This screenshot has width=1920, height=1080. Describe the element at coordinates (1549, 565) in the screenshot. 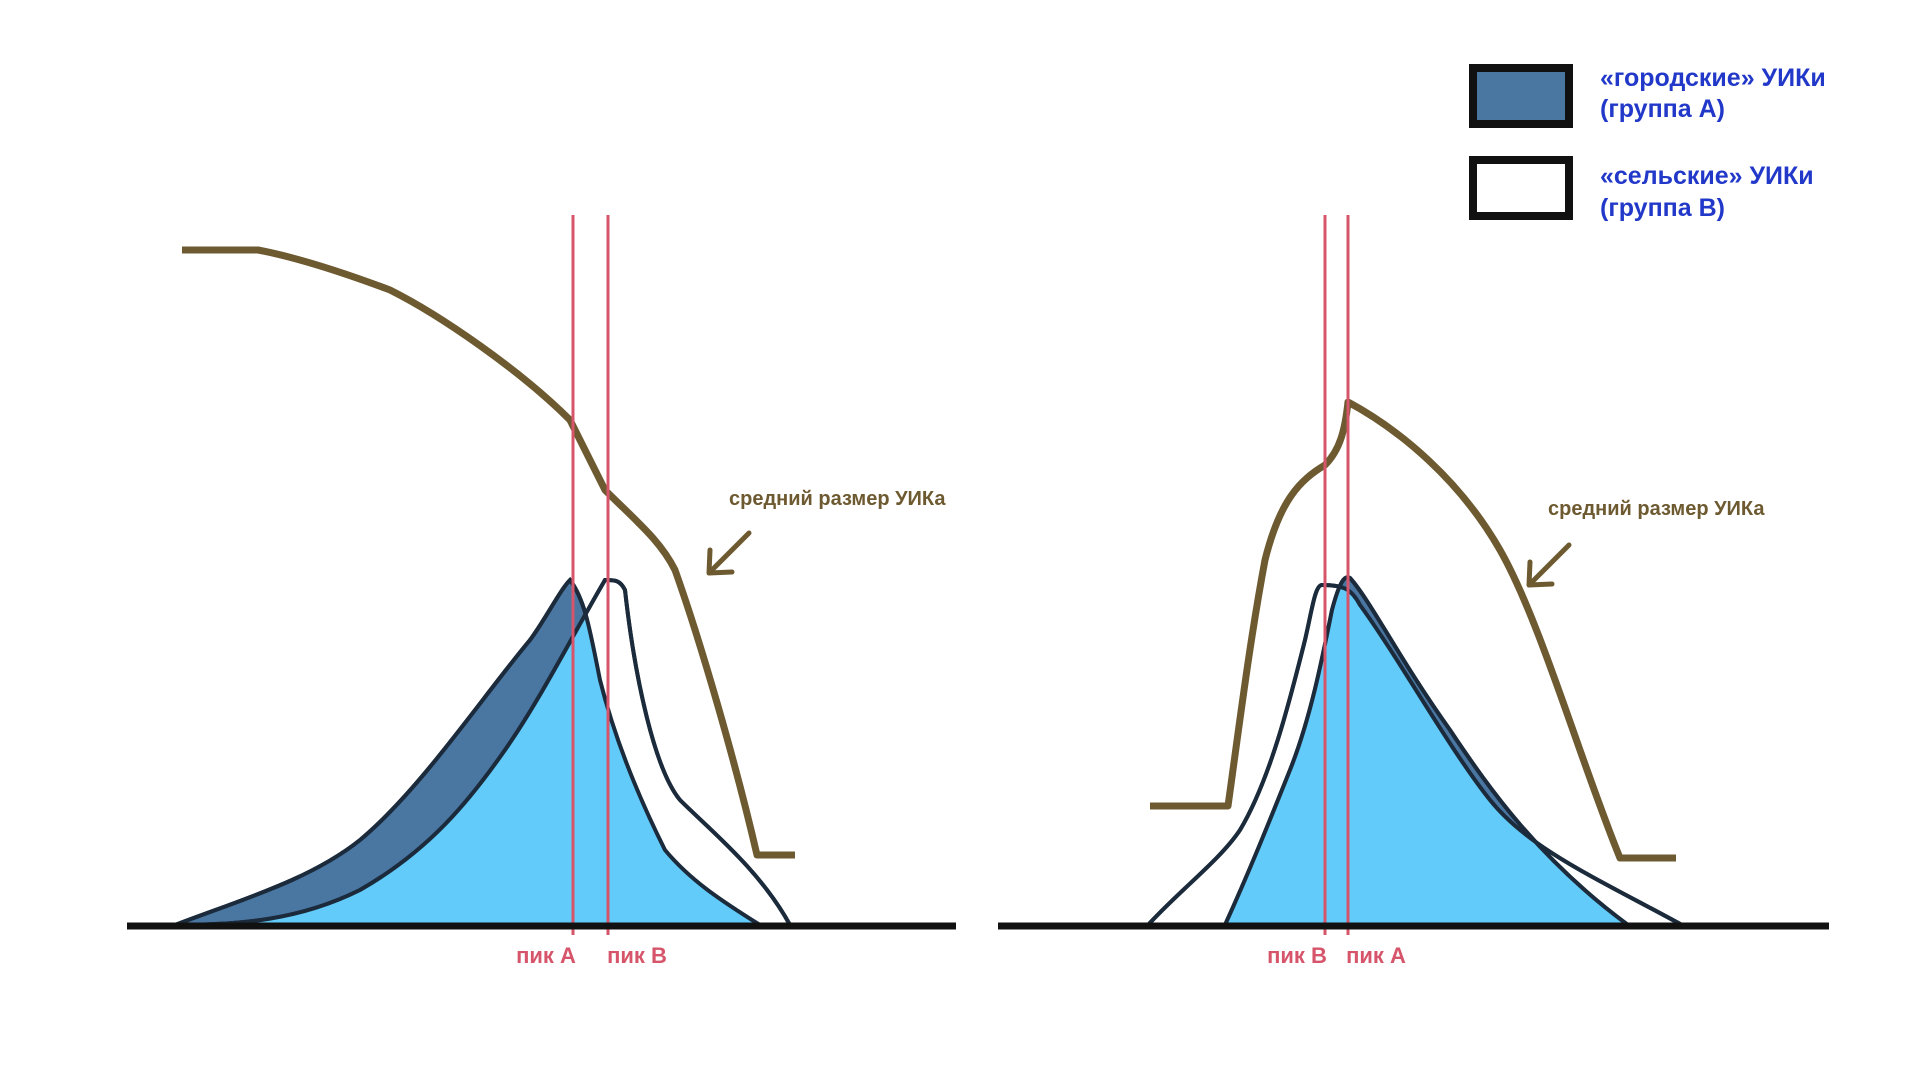

I see `right-arrow-icon` at that location.